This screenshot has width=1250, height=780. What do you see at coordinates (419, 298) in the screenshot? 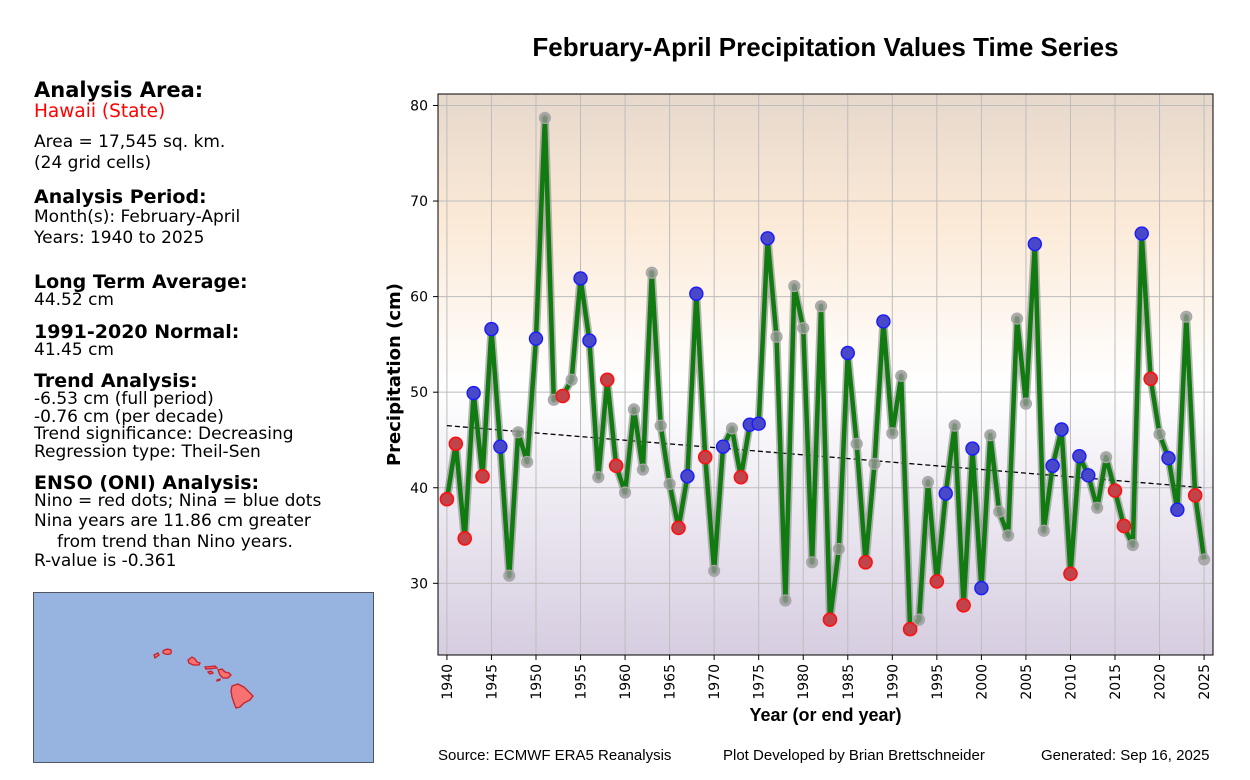
I see `y-tick-label: 60` at bounding box center [419, 298].